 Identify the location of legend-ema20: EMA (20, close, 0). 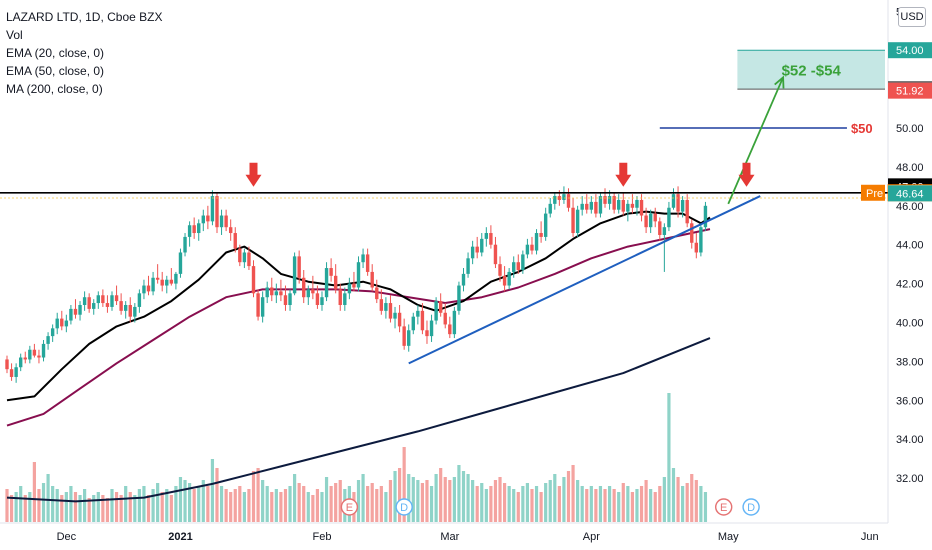
(55, 53).